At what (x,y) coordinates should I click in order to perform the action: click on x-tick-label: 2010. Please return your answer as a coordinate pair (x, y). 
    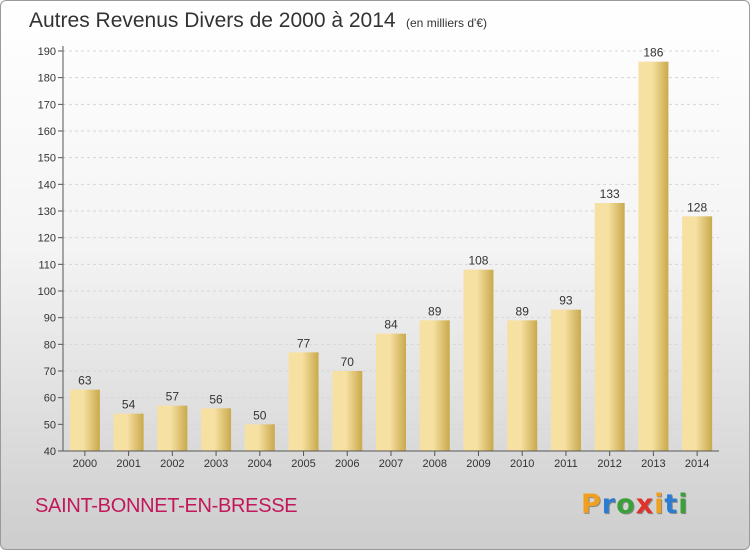
    Looking at the image, I should click on (522, 464).